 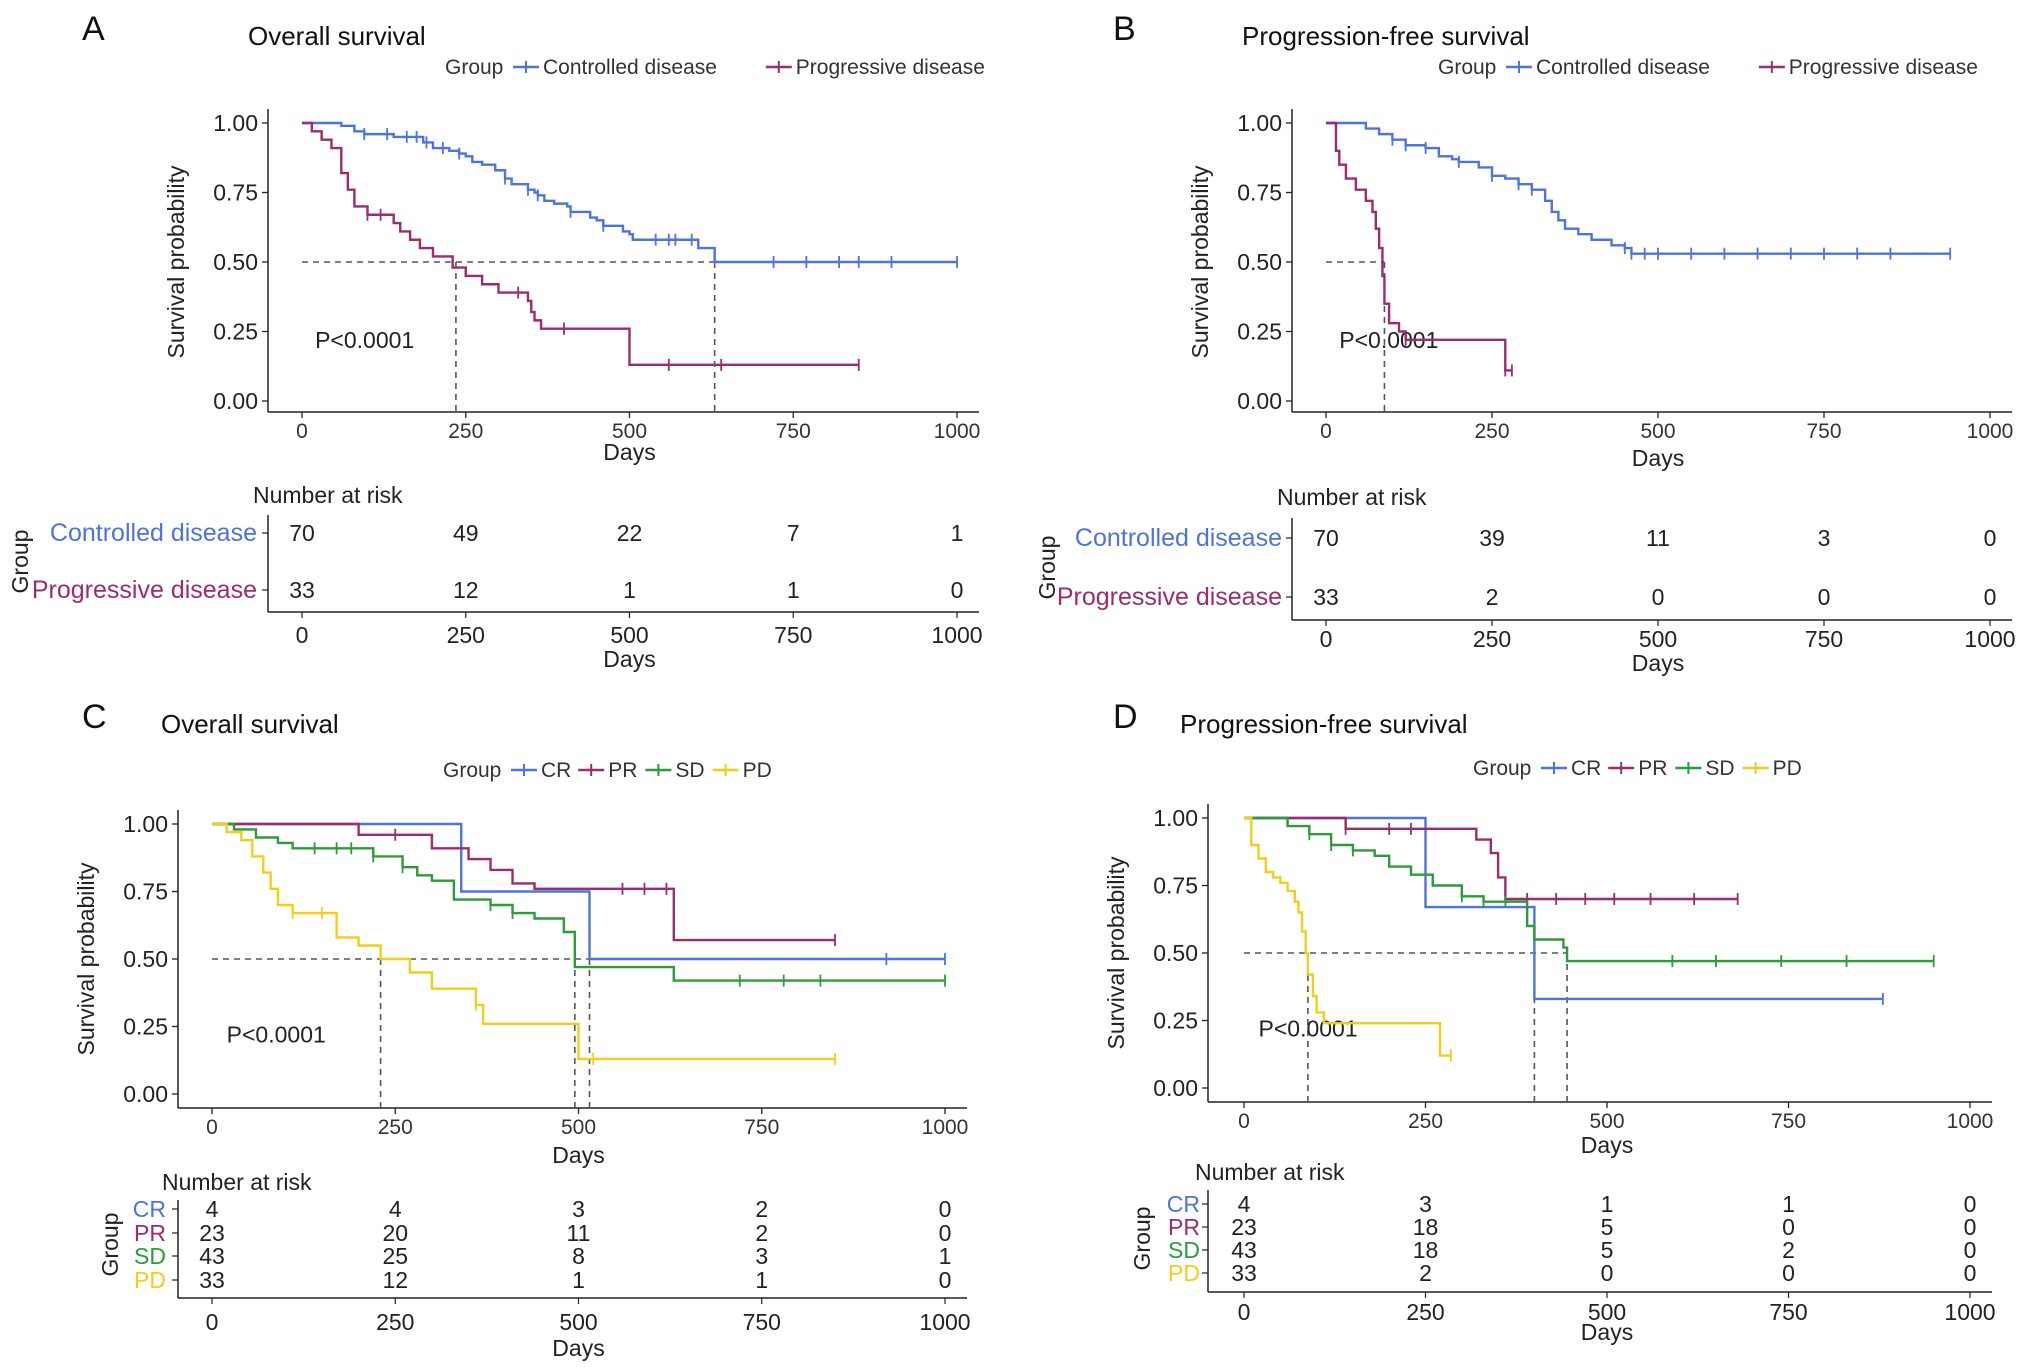 What do you see at coordinates (1586, 768) in the screenshot?
I see `legend-entry-cr: CR` at bounding box center [1586, 768].